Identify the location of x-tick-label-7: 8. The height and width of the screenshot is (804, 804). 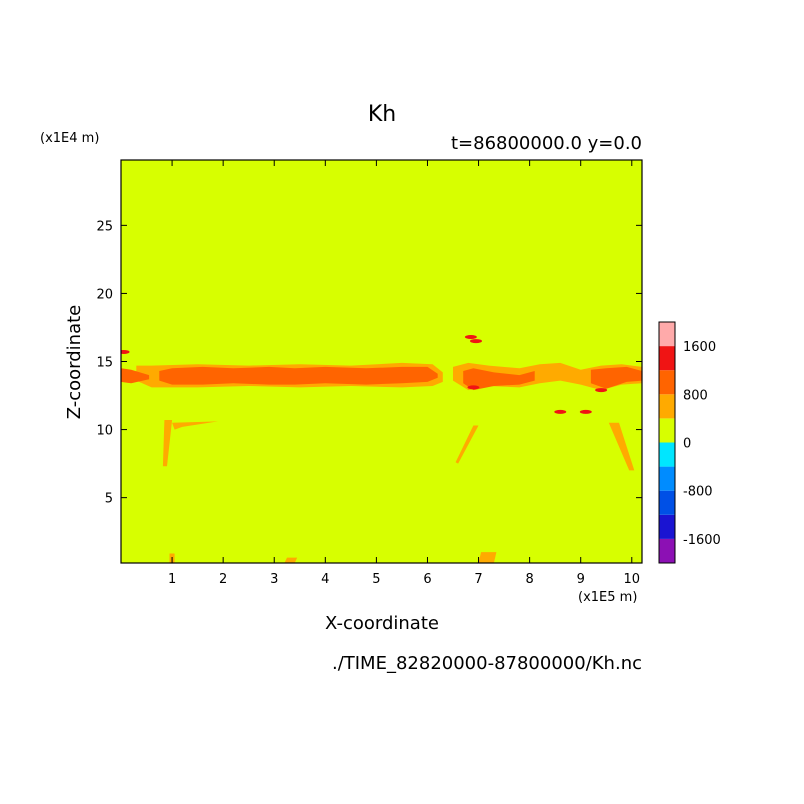
(529, 579).